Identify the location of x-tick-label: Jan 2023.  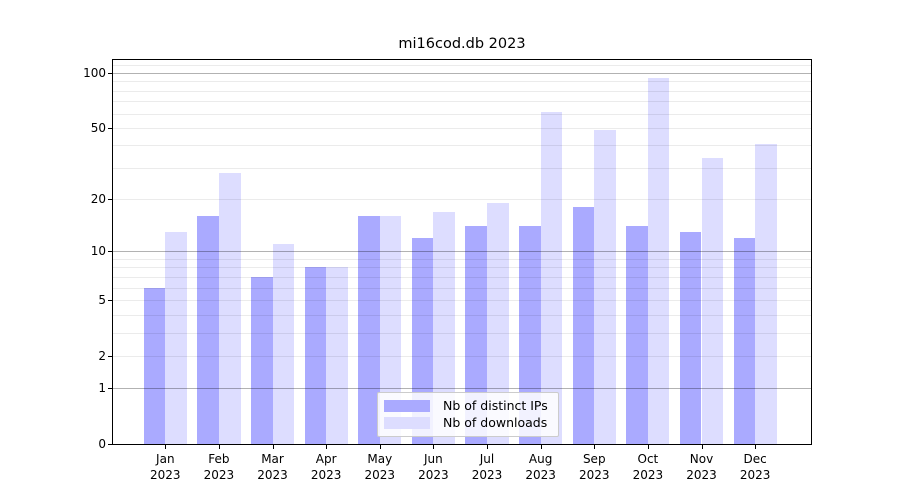
(165, 467).